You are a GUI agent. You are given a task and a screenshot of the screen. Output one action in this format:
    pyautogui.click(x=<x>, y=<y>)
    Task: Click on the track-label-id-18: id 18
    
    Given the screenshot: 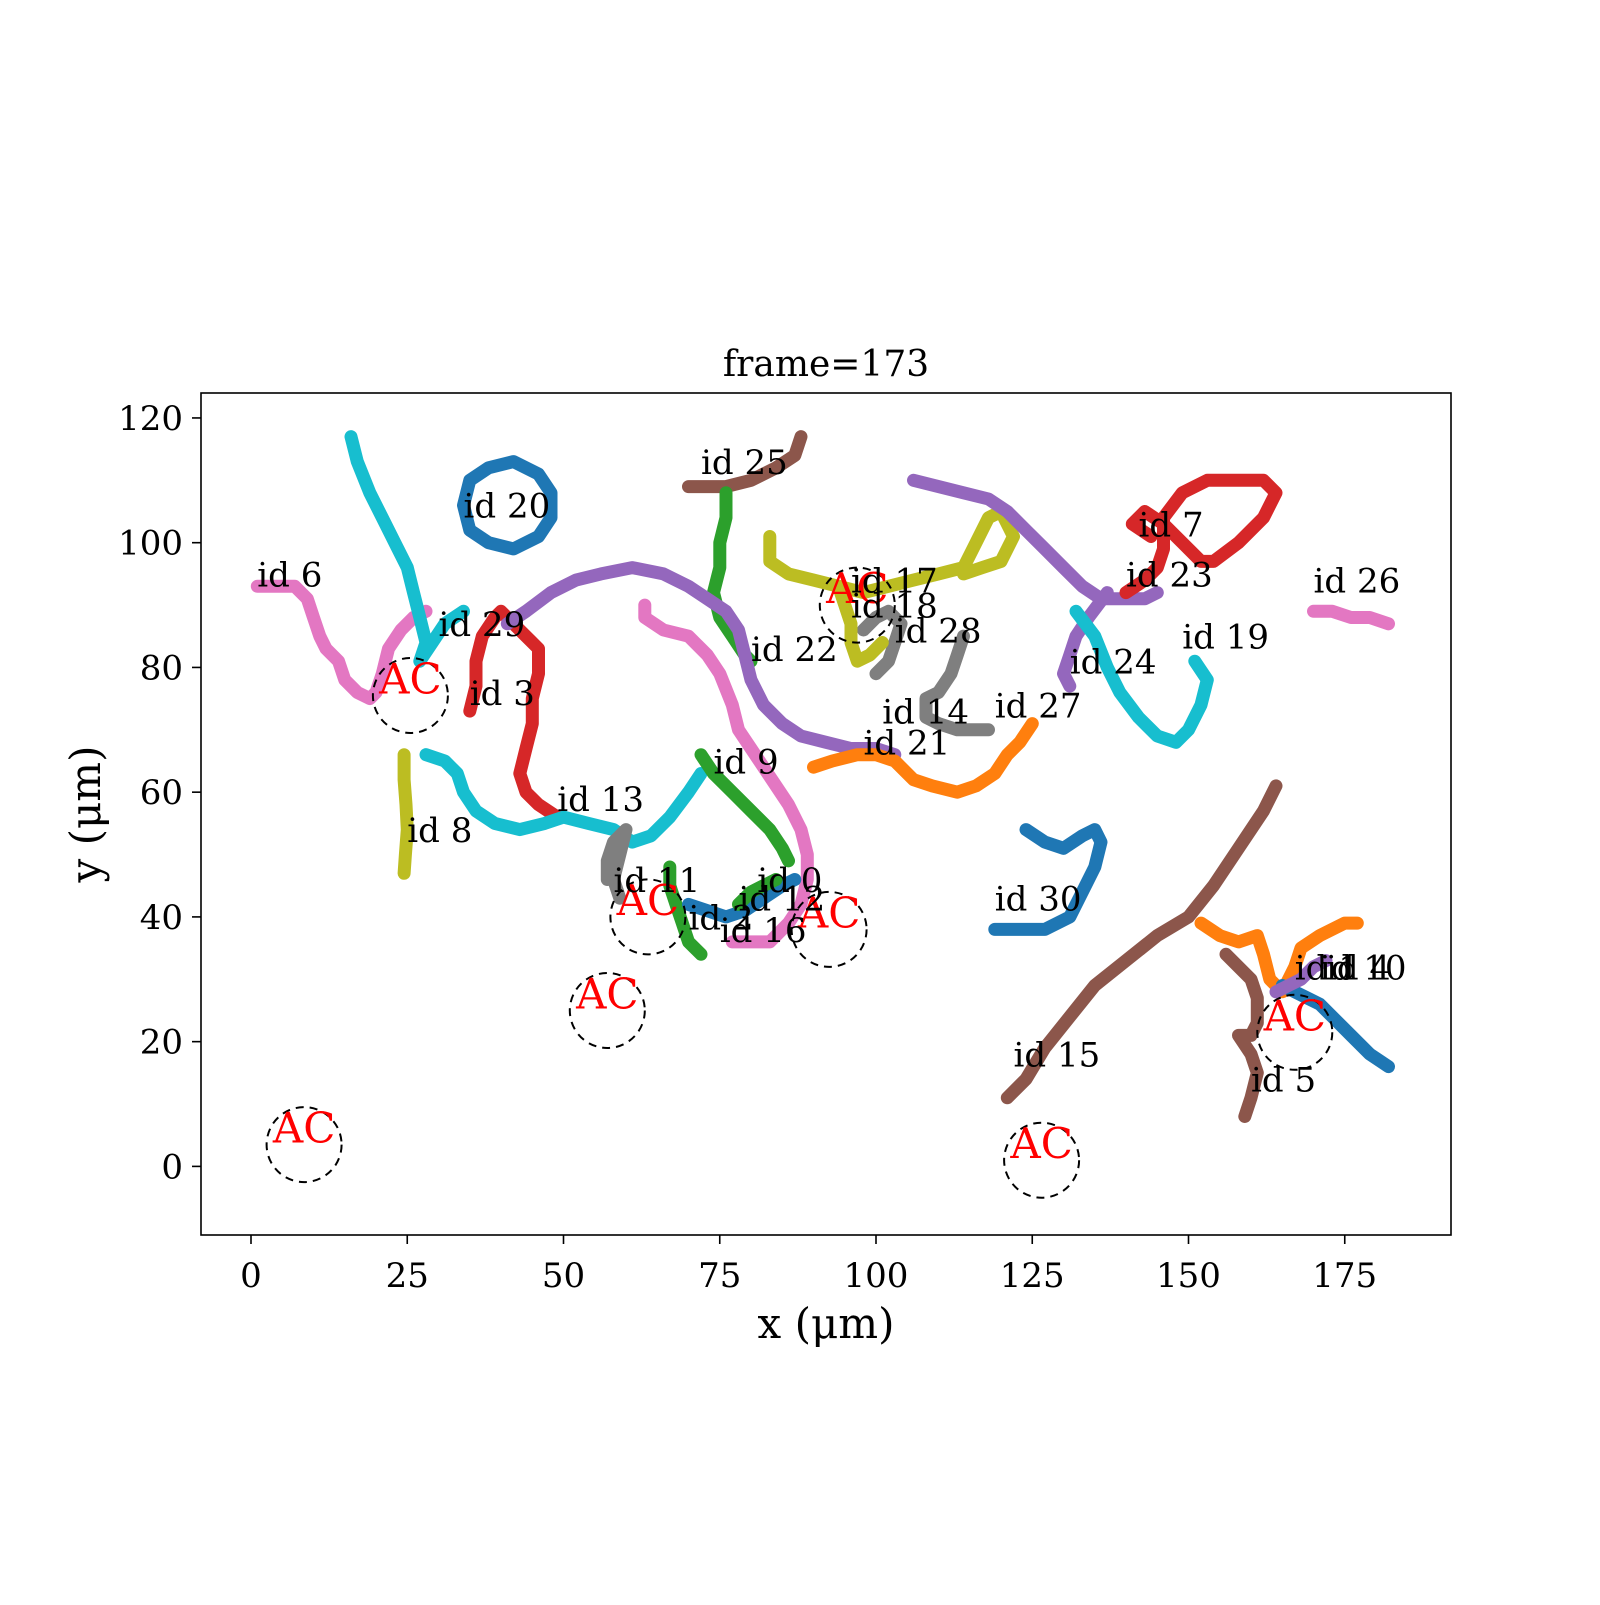 What is the action you would take?
    pyautogui.click(x=894, y=607)
    